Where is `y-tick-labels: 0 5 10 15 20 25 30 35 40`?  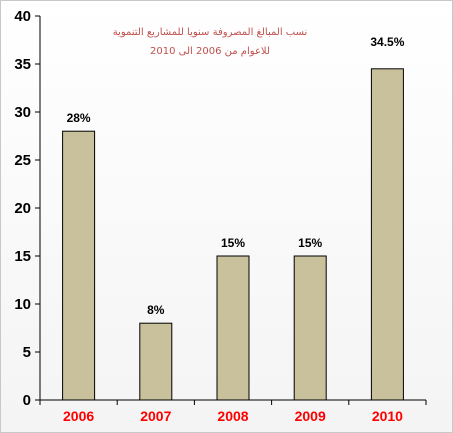 y-tick-labels: 0 5 10 15 20 25 30 35 40 is located at coordinates (22, 208).